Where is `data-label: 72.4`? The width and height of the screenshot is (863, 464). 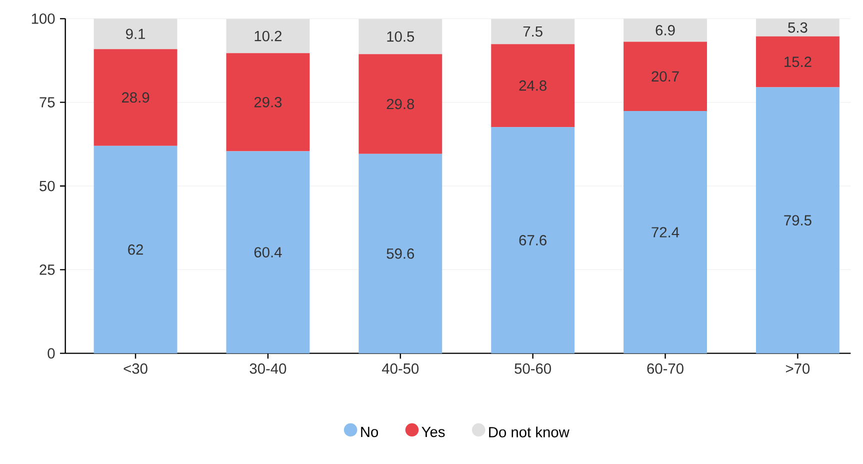 data-label: 72.4 is located at coordinates (666, 232).